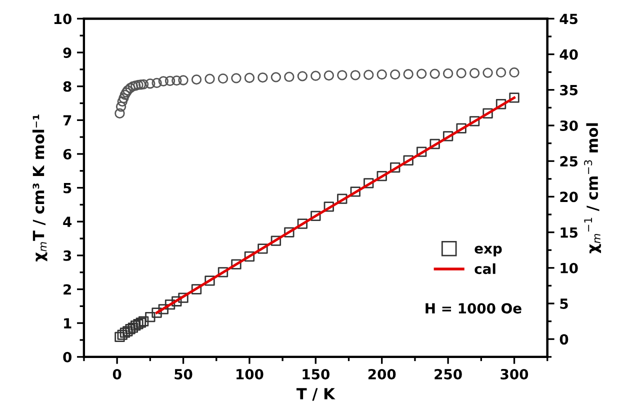 Image resolution: width=622 pixels, height=415 pixels. What do you see at coordinates (564, 339) in the screenshot?
I see `y2-tick-label: 0` at bounding box center [564, 339].